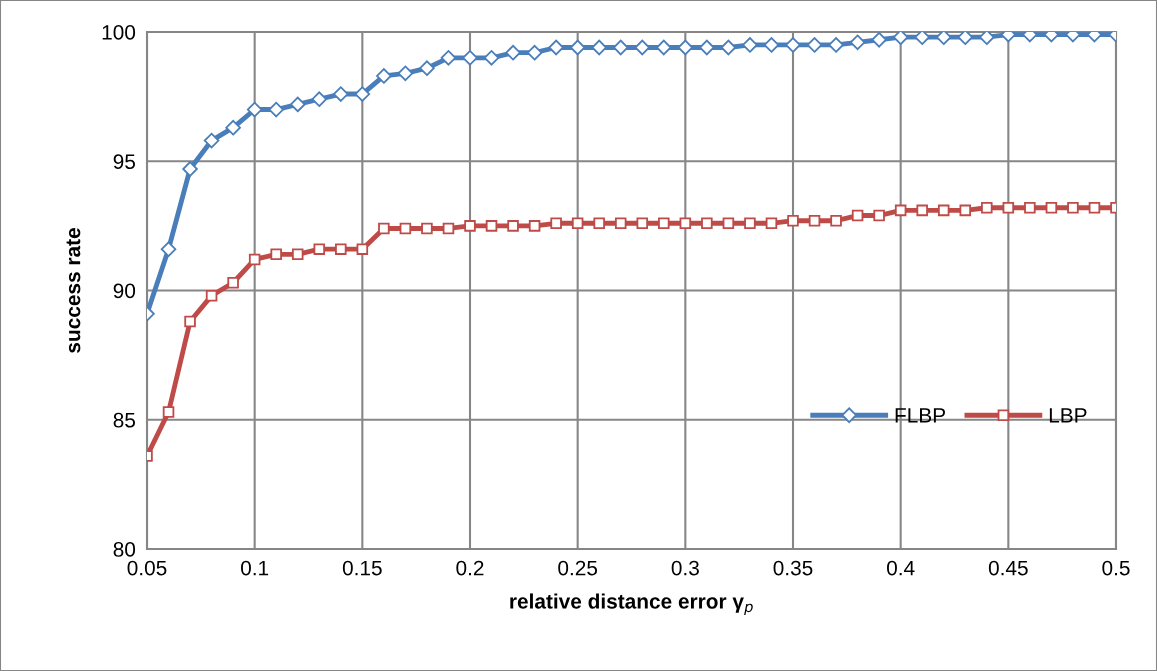 This screenshot has height=671, width=1157. What do you see at coordinates (124, 161) in the screenshot?
I see `y-tick-label: 95` at bounding box center [124, 161].